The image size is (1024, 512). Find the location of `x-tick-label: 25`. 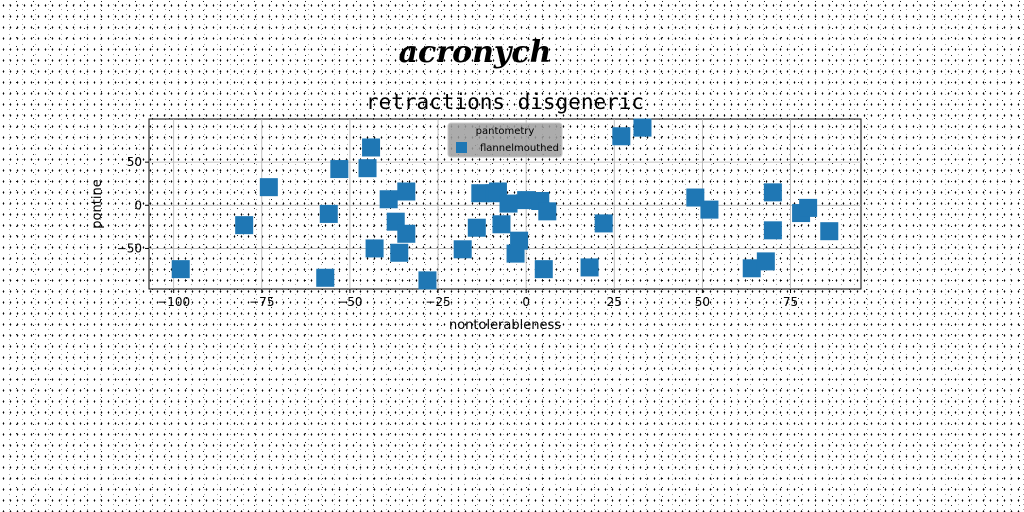

x-tick-label: 25 is located at coordinates (614, 302).